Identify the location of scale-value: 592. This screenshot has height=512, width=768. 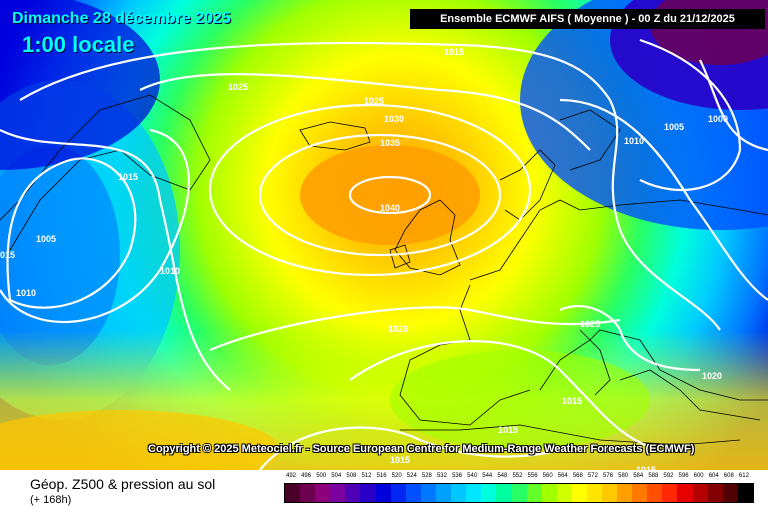
(668, 476).